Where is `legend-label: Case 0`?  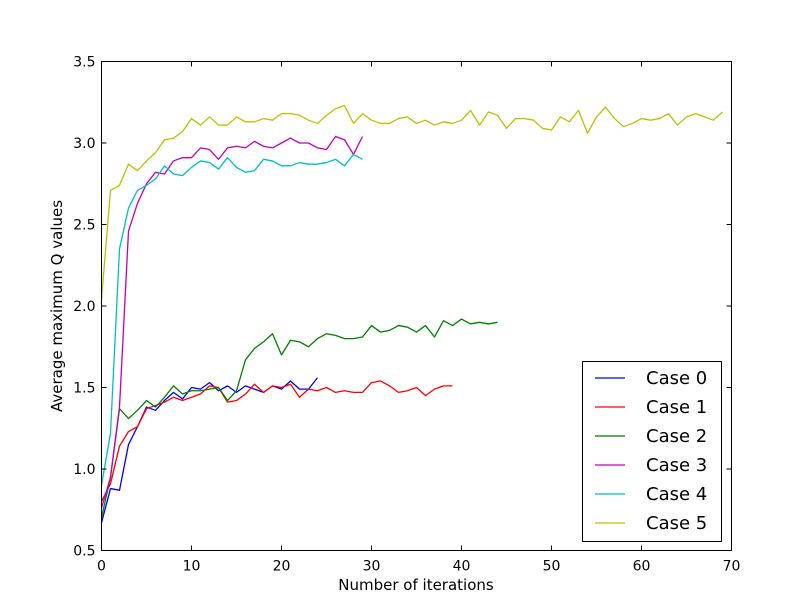
legend-label: Case 0 is located at coordinates (676, 378).